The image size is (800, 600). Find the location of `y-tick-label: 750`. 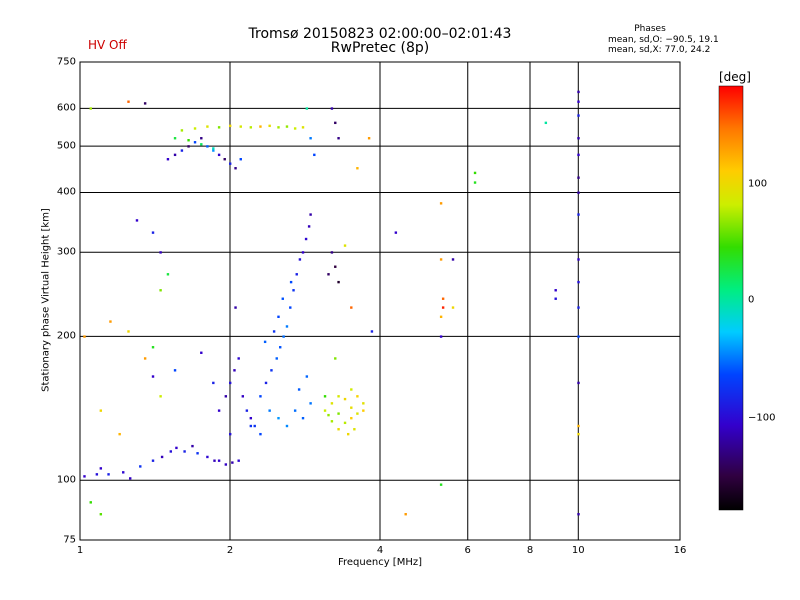

y-tick-label: 750 is located at coordinates (66, 62).